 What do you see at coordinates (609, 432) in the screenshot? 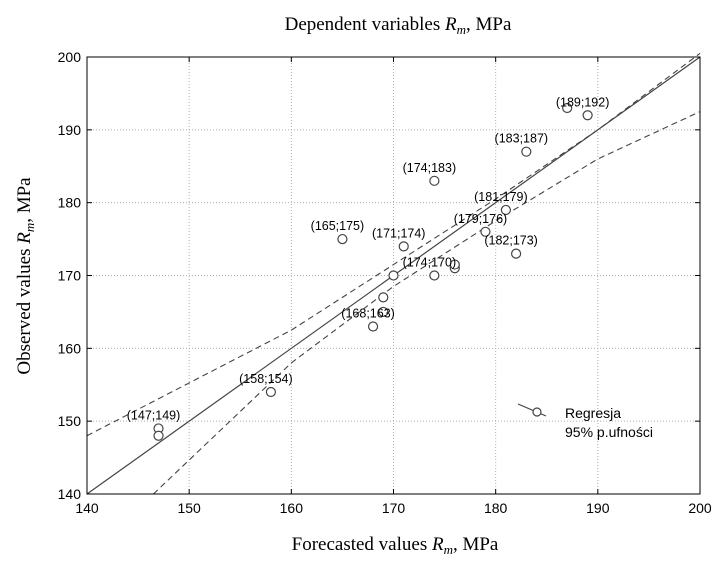
I see `legend-entry-confidence: 95% p.ufności` at bounding box center [609, 432].